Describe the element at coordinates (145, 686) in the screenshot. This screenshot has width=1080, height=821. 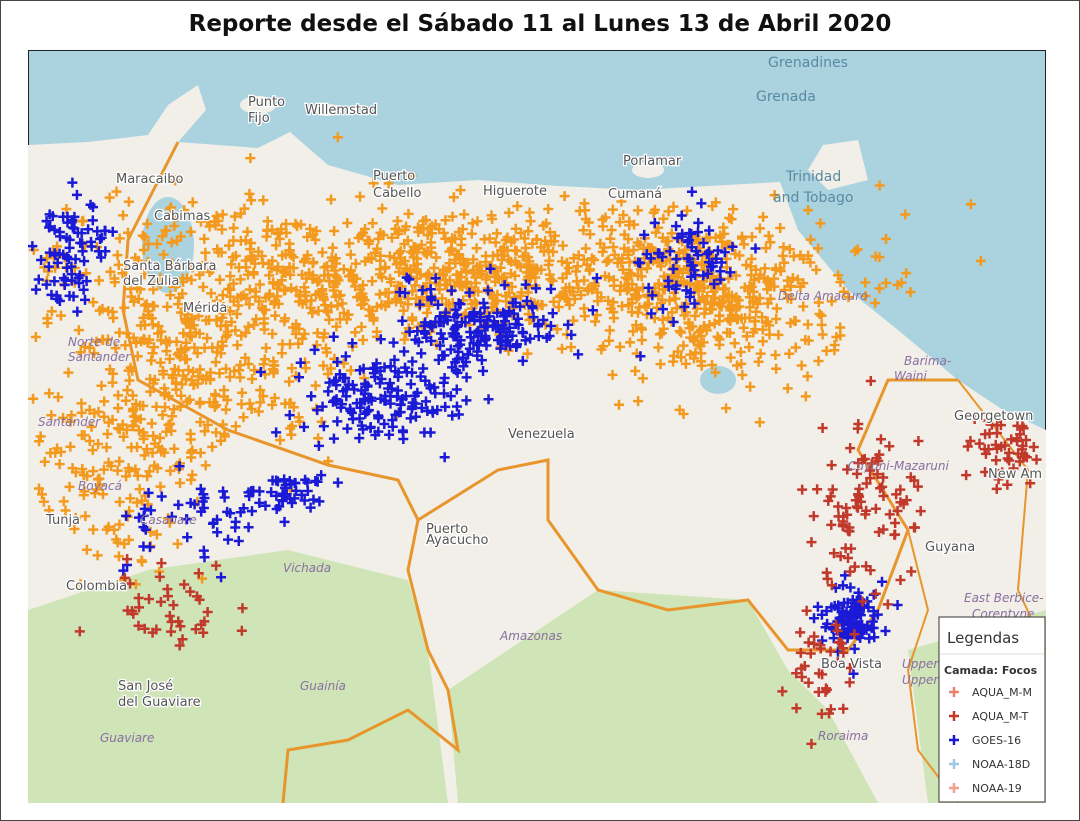
I see `map-label: San José` at that location.